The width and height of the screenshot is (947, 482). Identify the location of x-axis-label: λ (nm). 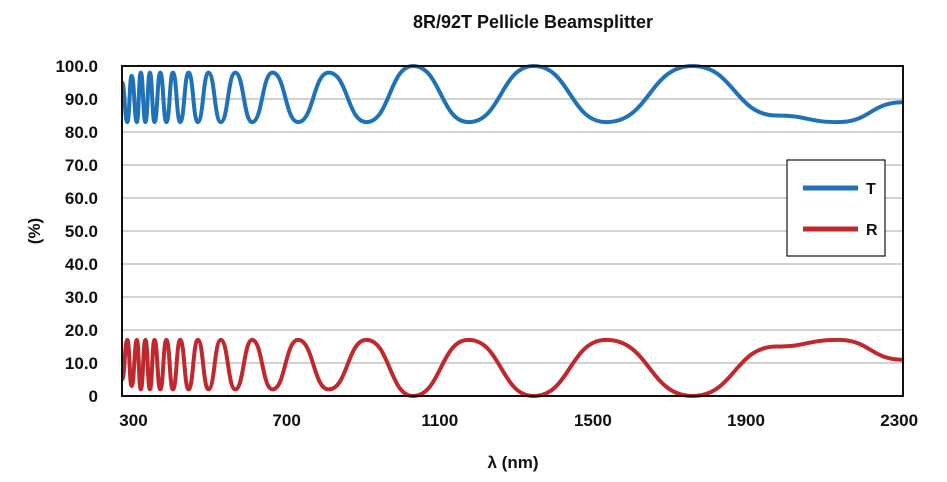
(513, 462).